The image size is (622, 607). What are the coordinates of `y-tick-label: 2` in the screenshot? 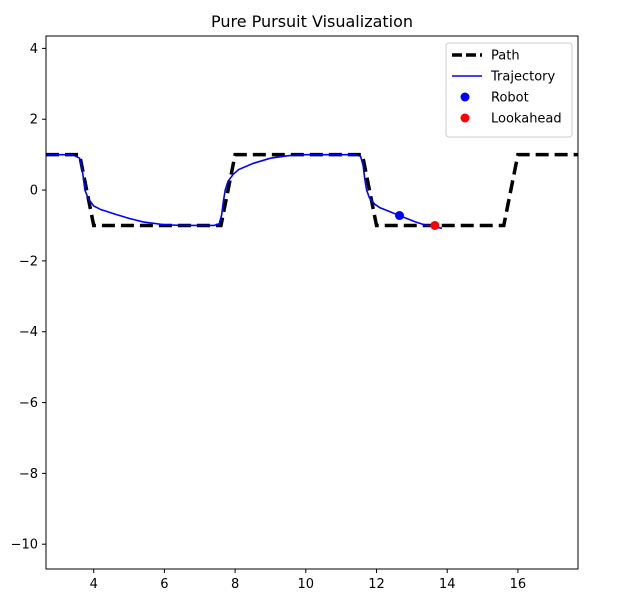 It's located at (34, 120).